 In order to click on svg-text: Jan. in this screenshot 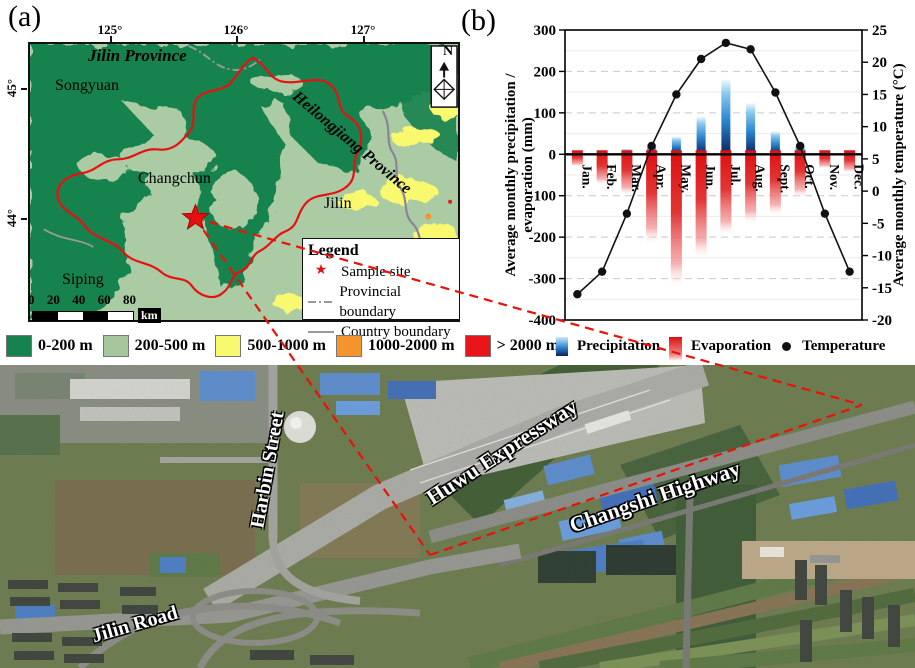, I will do `click(586, 176)`.